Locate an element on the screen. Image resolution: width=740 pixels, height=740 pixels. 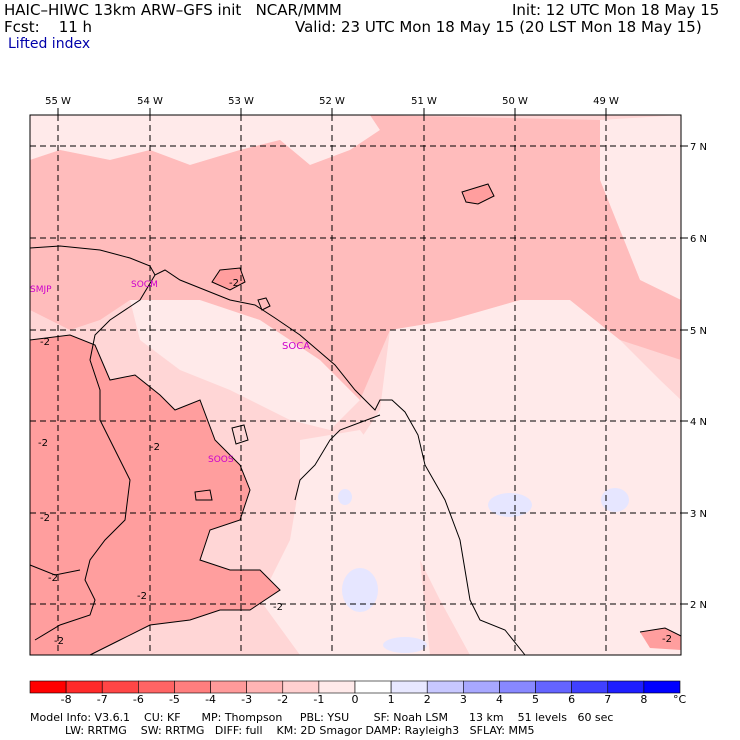
colorbar-tick-label: 5 is located at coordinates (536, 699).